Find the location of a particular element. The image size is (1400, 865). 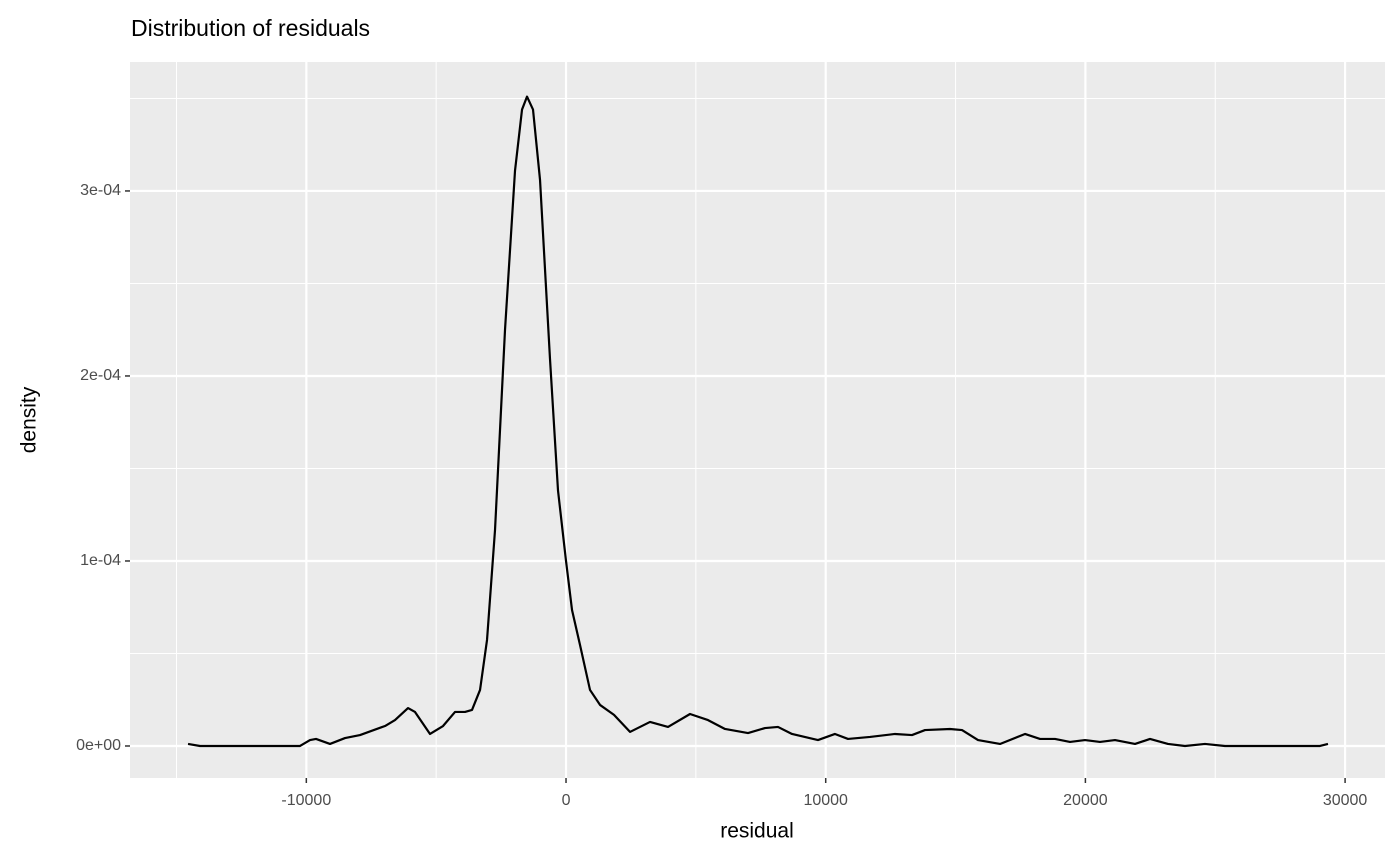

x-tick-label: -10000 is located at coordinates (306, 800).